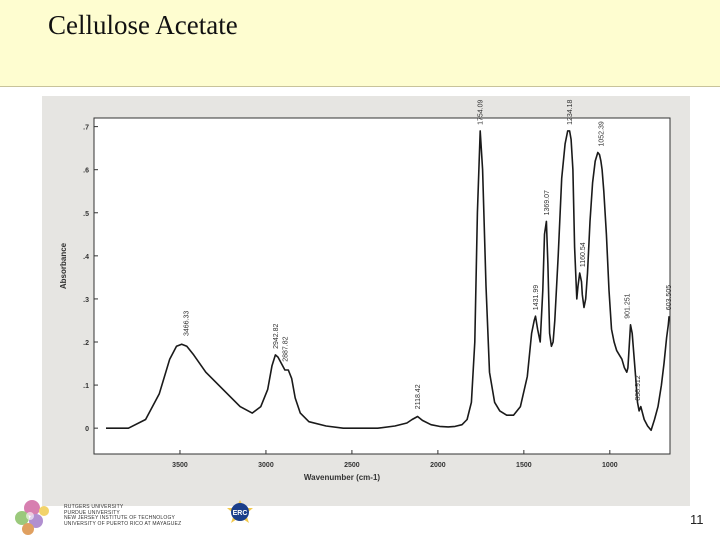 The image size is (720, 540). What do you see at coordinates (86, 128) in the screenshot?
I see `y-tick-label: .7` at bounding box center [86, 128].